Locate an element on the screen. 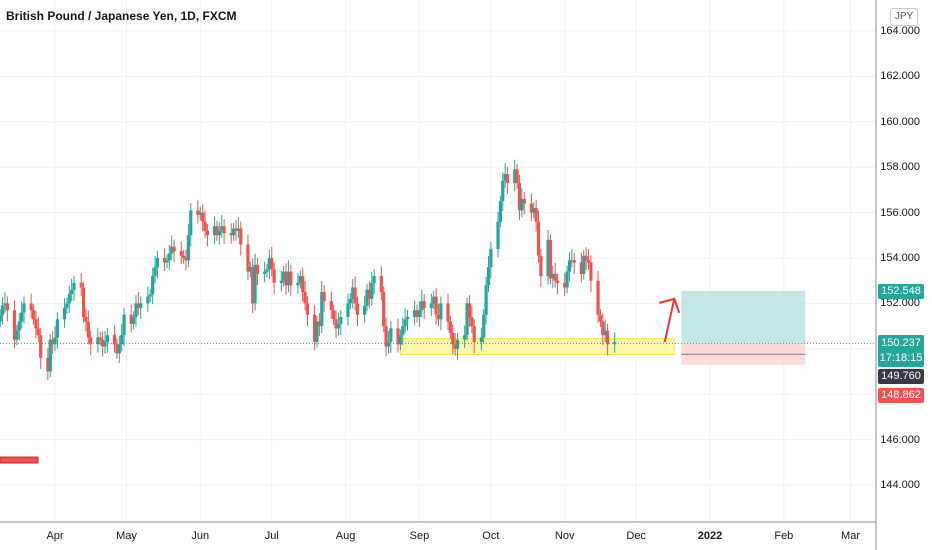 The height and width of the screenshot is (550, 932). entry-price-tag: 149.760 is located at coordinates (901, 376).